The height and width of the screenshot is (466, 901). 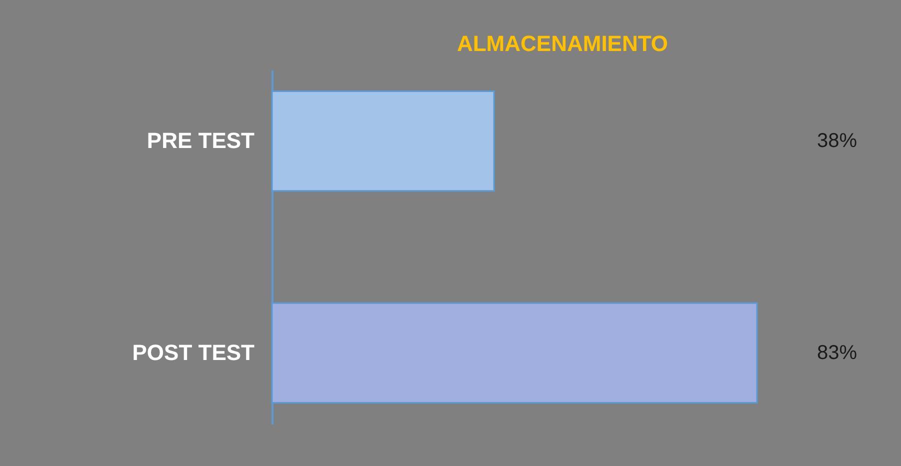 I want to click on data-label: 83%, so click(x=837, y=353).